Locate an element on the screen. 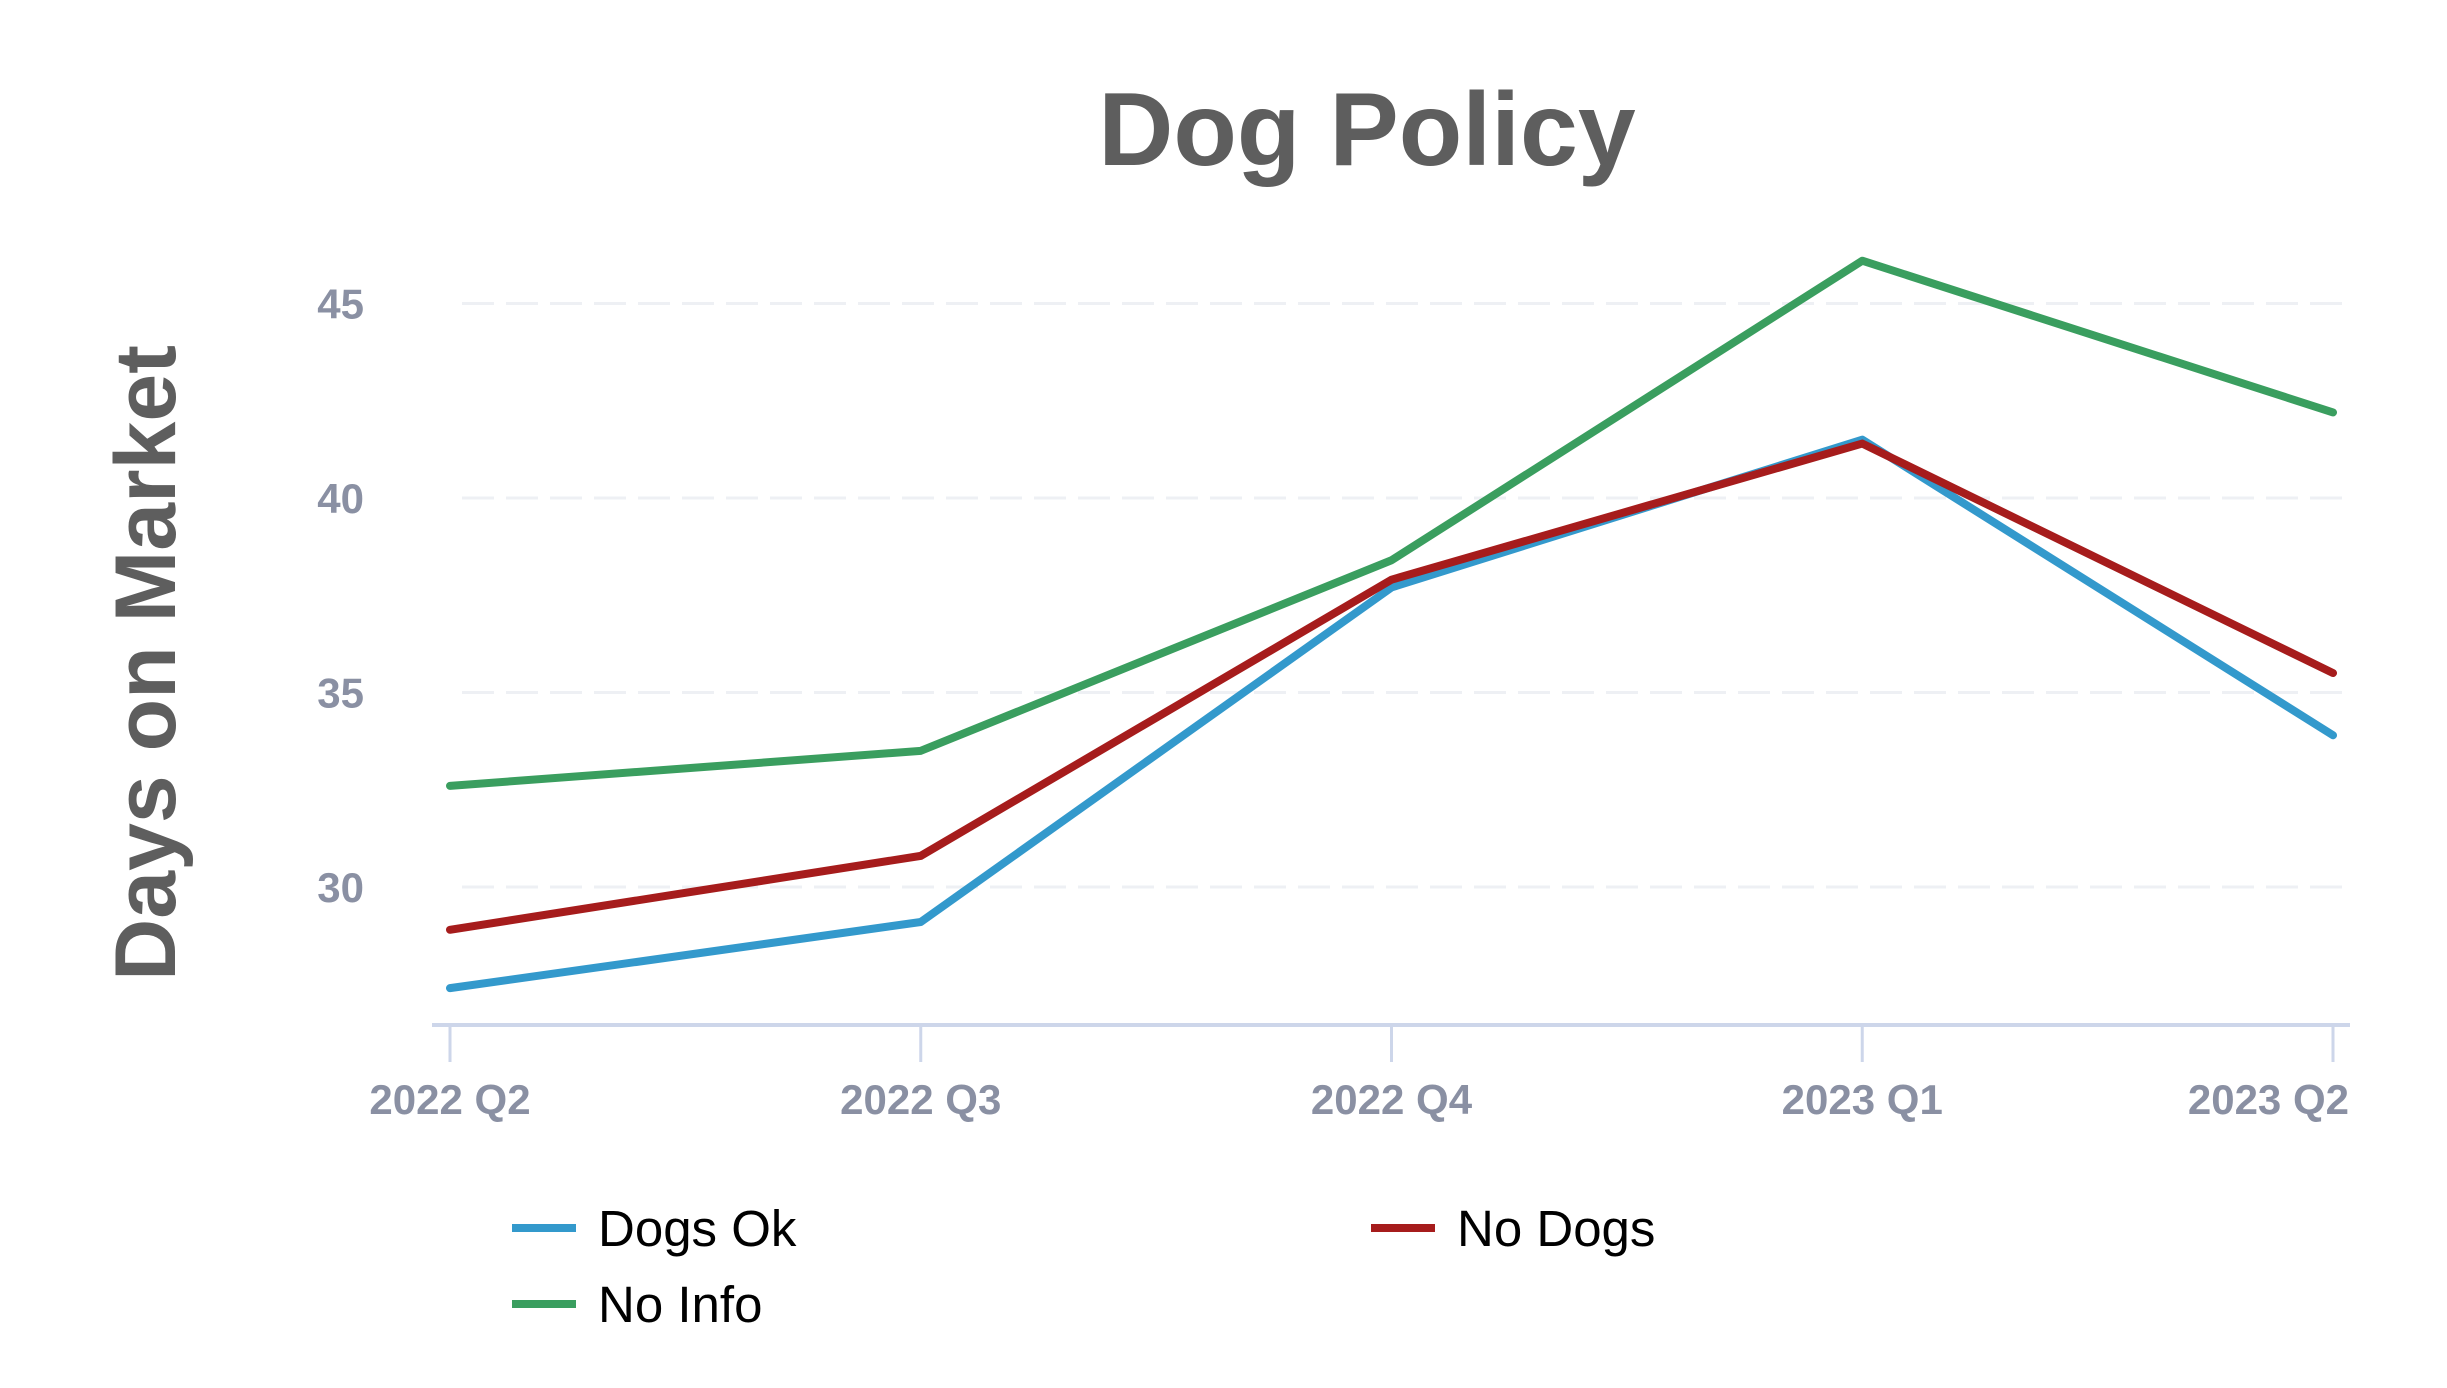 The image size is (2447, 1388). x-tick-label: 2022 Q2 is located at coordinates (449, 1099).